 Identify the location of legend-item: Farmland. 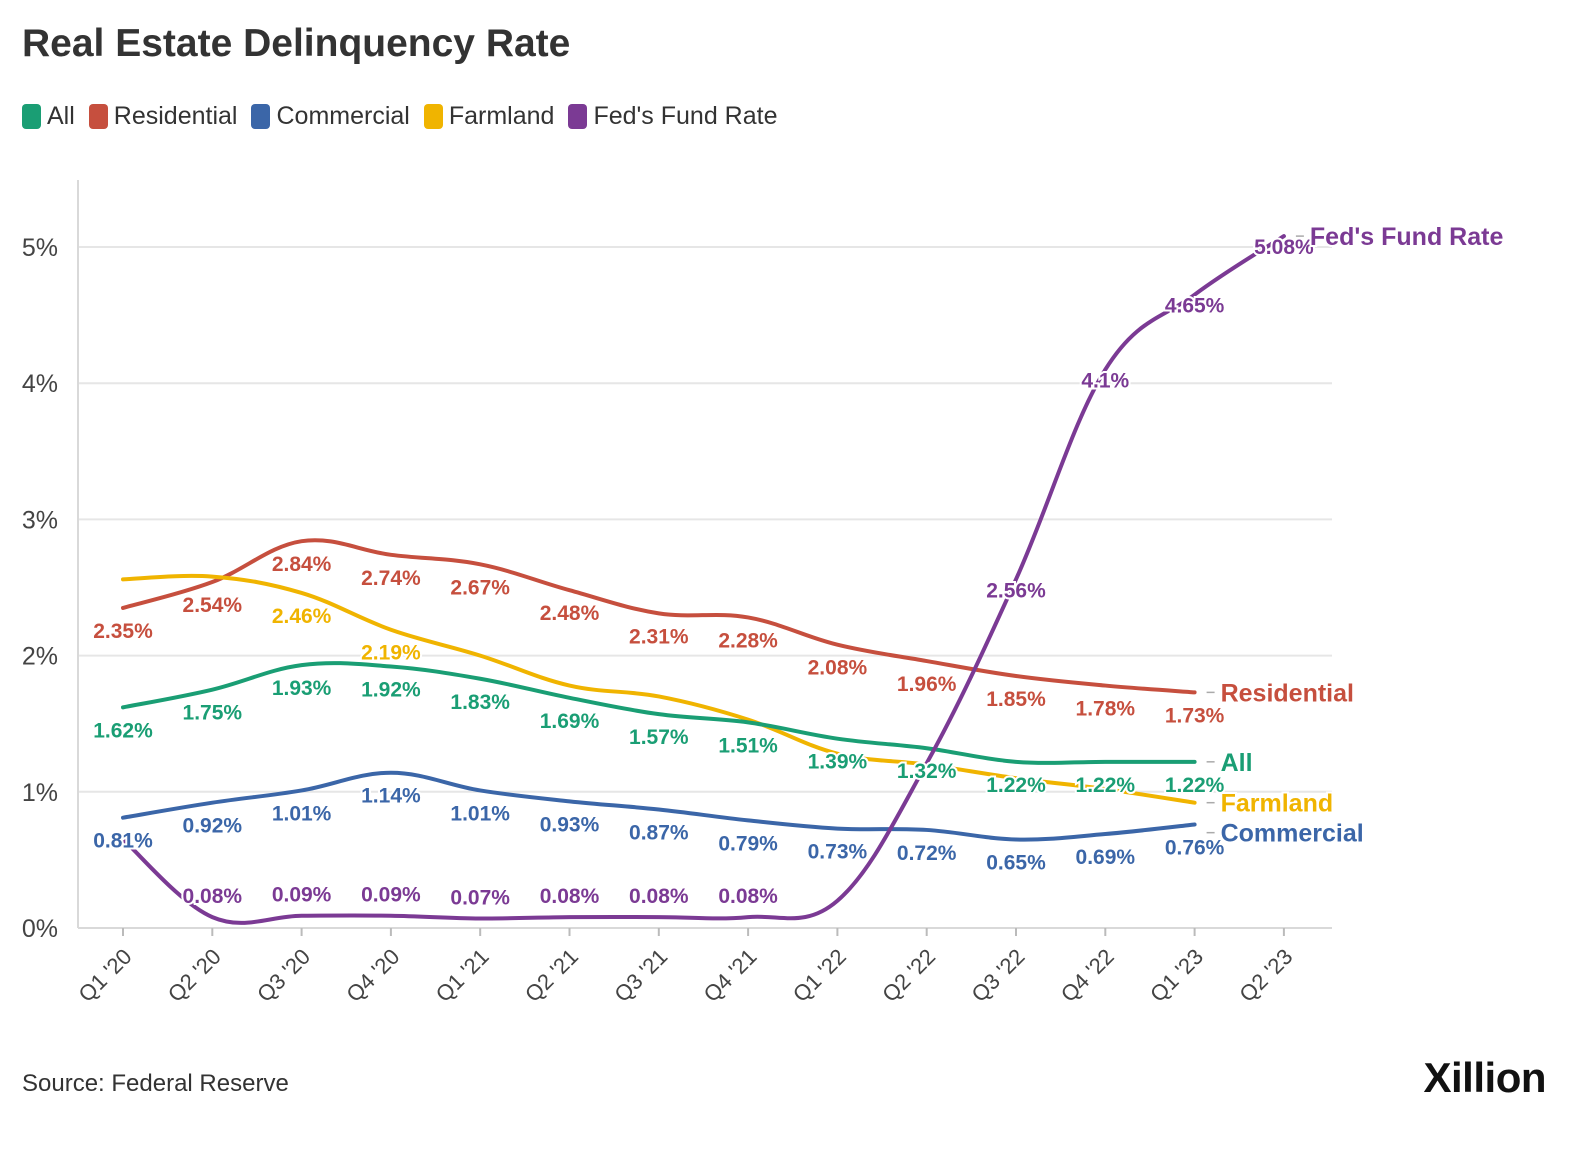
(489, 116).